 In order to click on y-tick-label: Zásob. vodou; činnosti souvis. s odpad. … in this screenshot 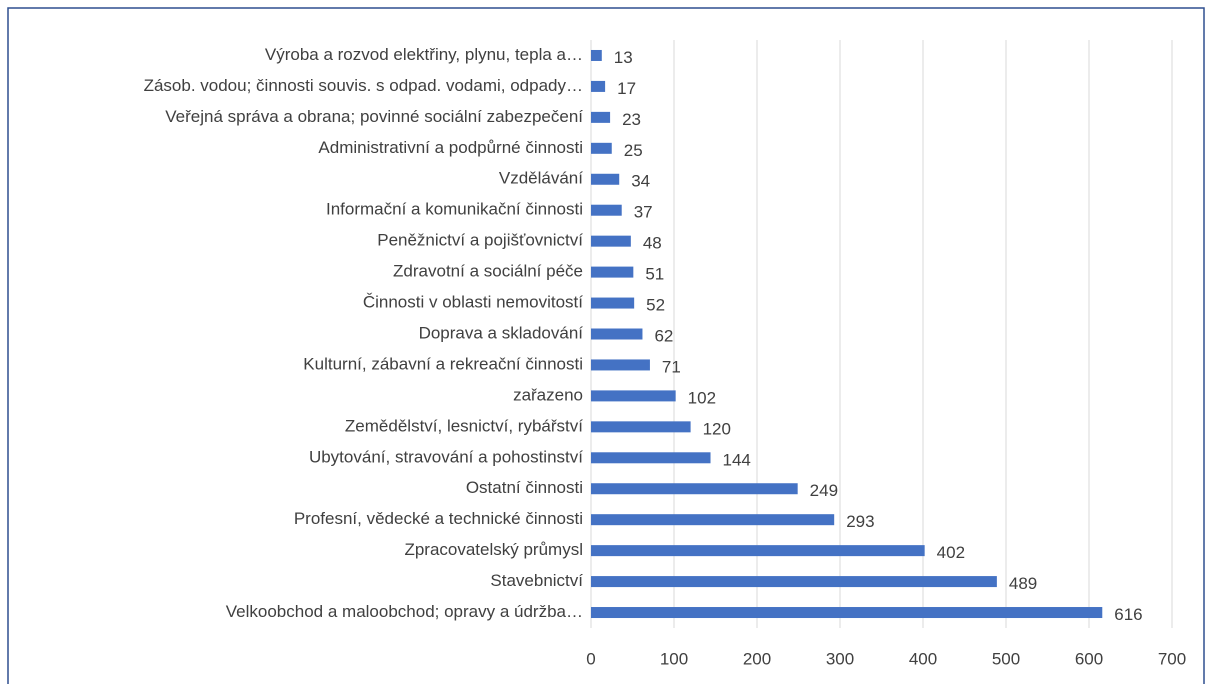, I will do `click(363, 85)`.